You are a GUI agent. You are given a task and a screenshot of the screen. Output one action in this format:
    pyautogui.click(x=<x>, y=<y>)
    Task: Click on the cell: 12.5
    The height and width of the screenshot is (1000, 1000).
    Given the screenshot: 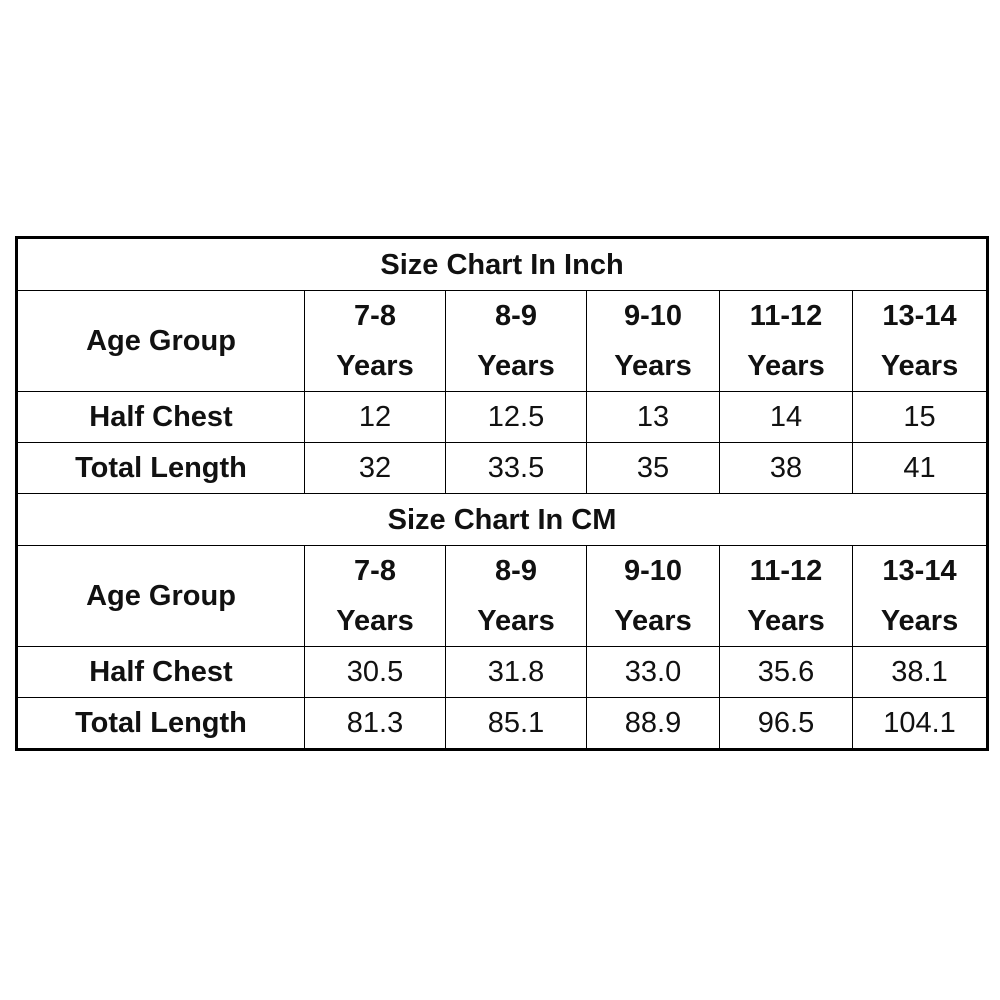 What is the action you would take?
    pyautogui.click(x=516, y=417)
    